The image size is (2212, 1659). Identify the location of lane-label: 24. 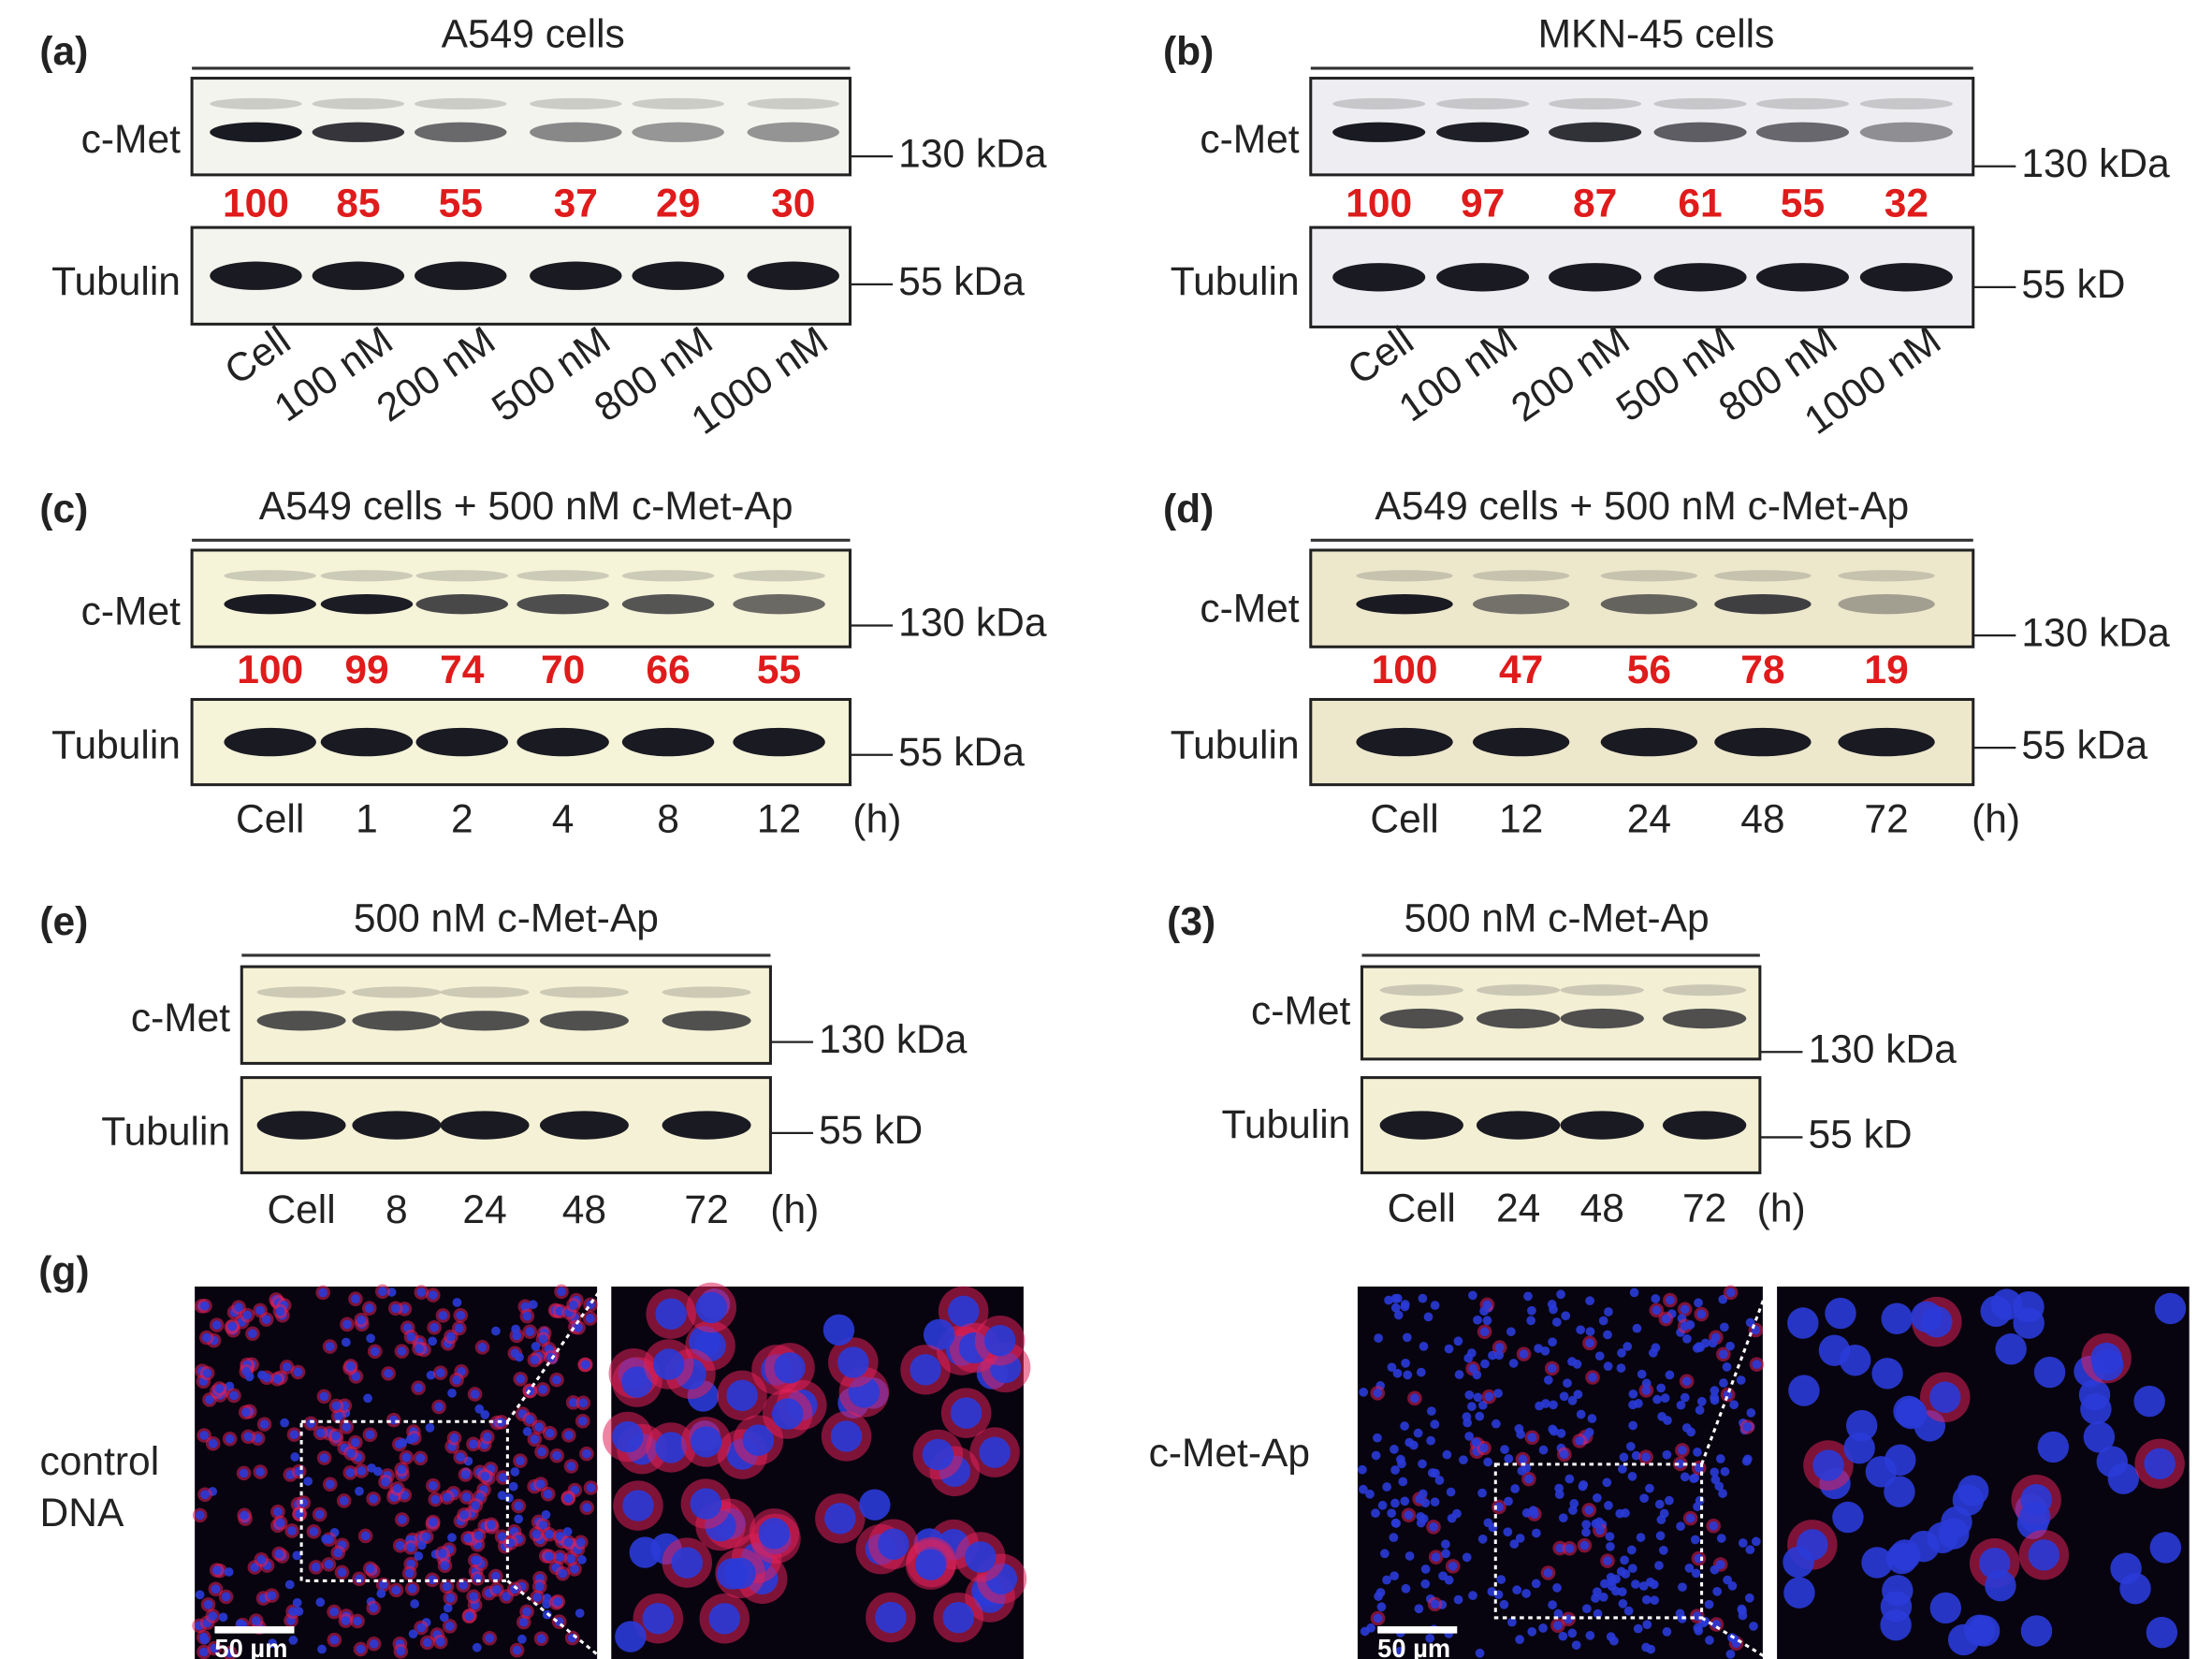
(484, 1209).